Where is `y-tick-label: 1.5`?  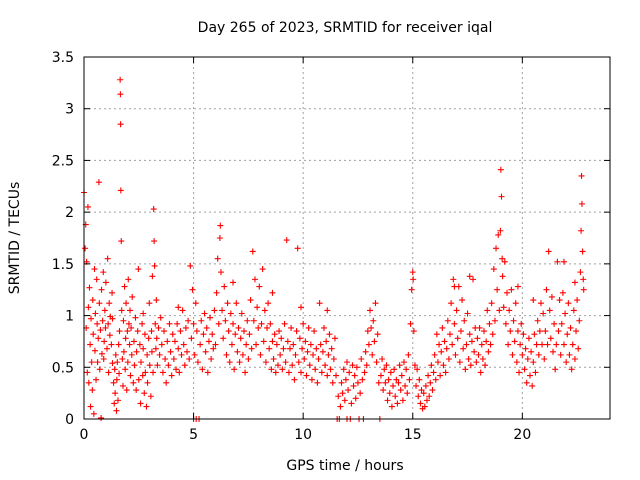 y-tick-label: 1.5 is located at coordinates (63, 265).